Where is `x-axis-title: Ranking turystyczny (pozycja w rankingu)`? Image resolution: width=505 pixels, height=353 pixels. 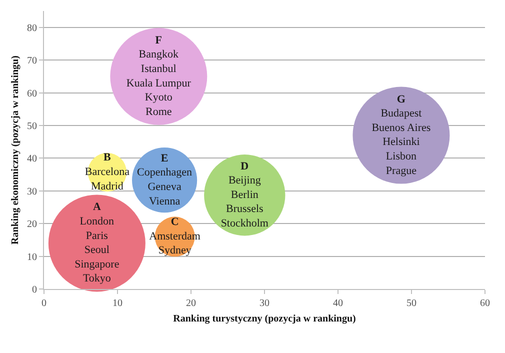
x-axis-title: Ranking turystyczny (pozycja w rankingu) is located at coordinates (264, 319).